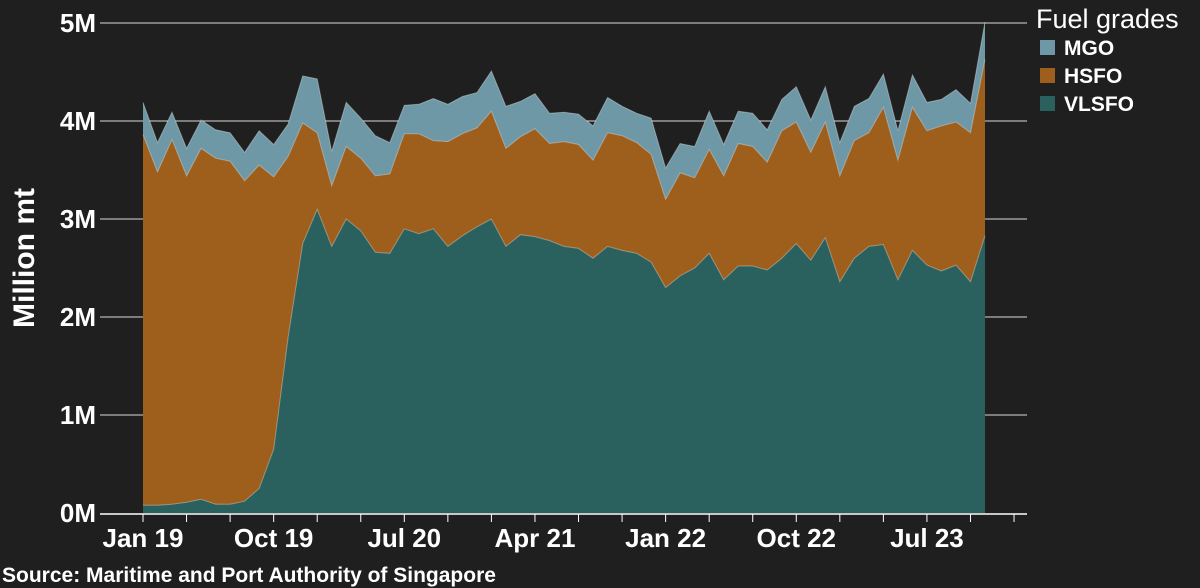 The image size is (1200, 588). What do you see at coordinates (78, 219) in the screenshot?
I see `y-tick-label: 3M` at bounding box center [78, 219].